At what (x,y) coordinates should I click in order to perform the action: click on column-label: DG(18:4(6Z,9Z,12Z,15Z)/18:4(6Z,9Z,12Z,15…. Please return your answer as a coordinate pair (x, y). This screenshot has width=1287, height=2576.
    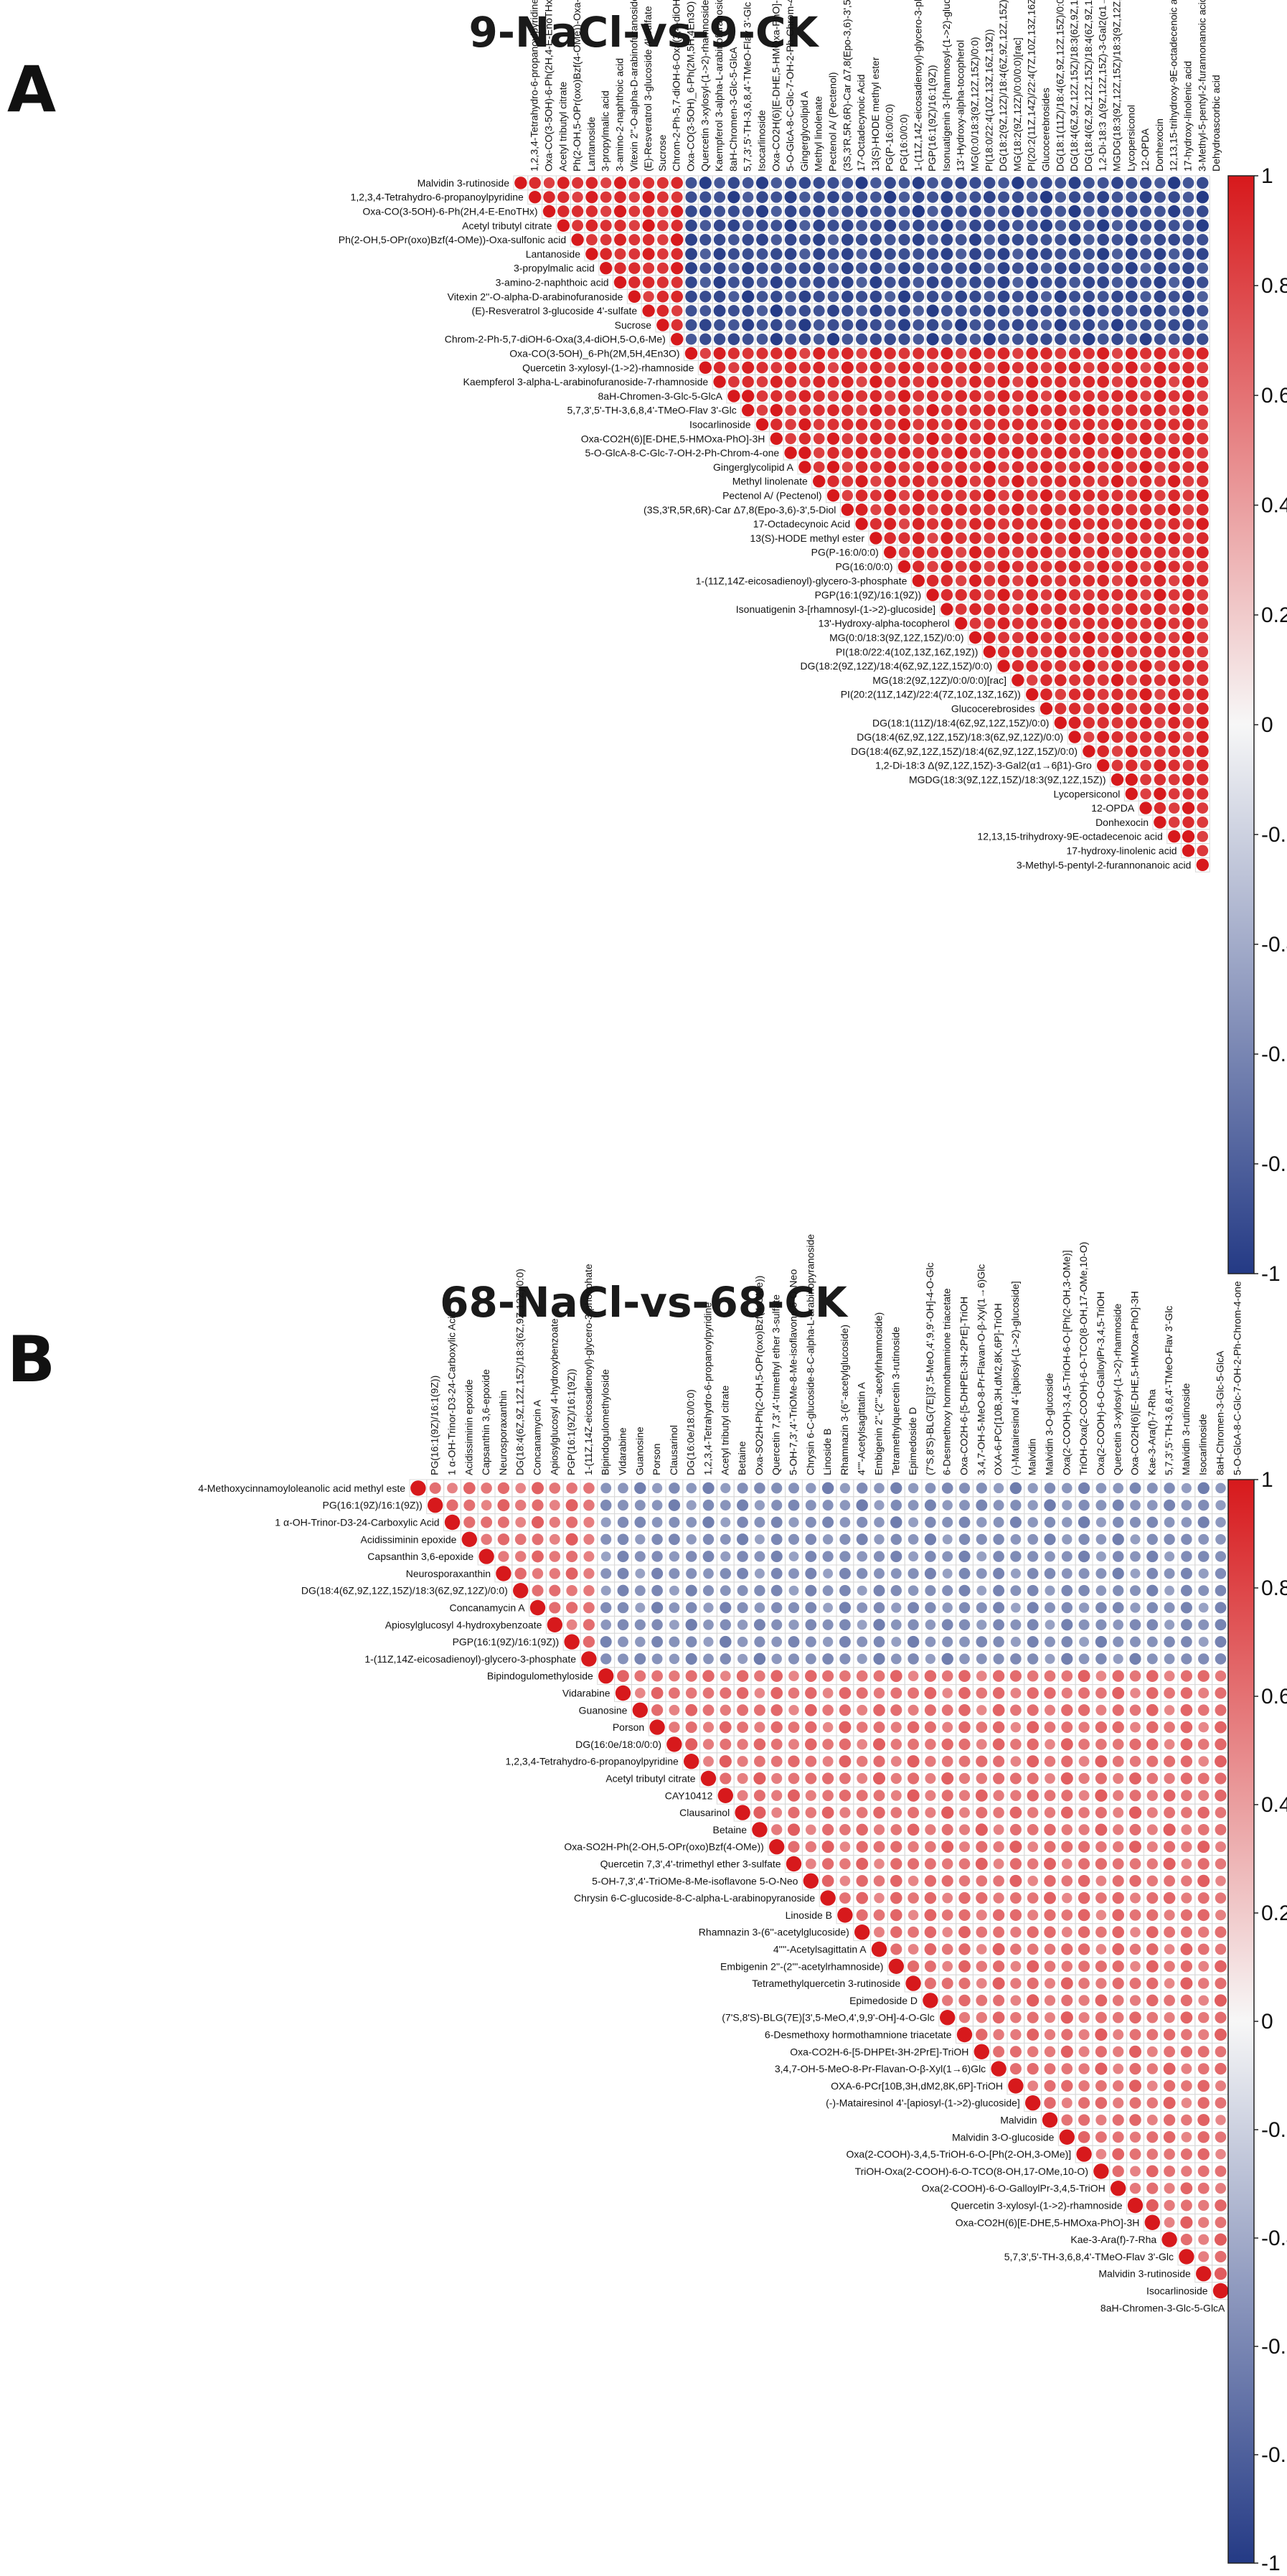
    Looking at the image, I should click on (1088, 85).